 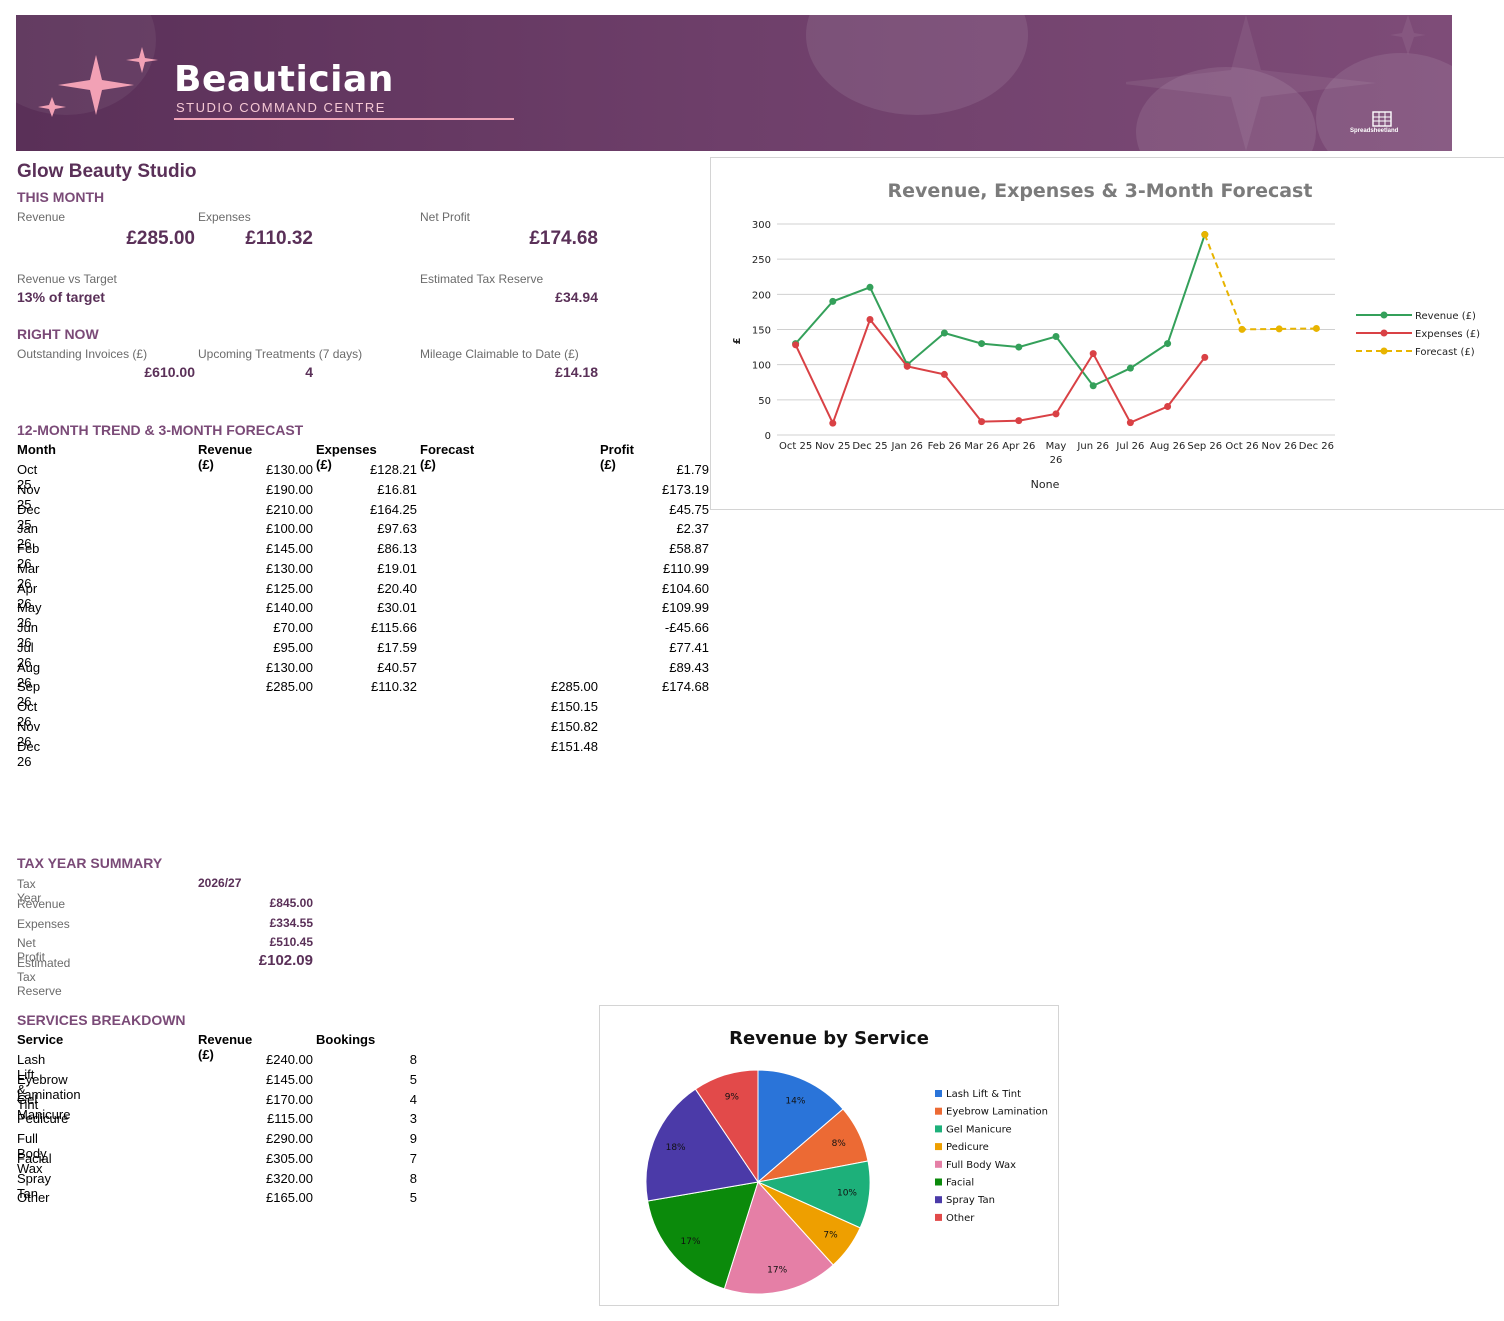 I want to click on services-cell: £320.00, so click(x=289, y=1178).